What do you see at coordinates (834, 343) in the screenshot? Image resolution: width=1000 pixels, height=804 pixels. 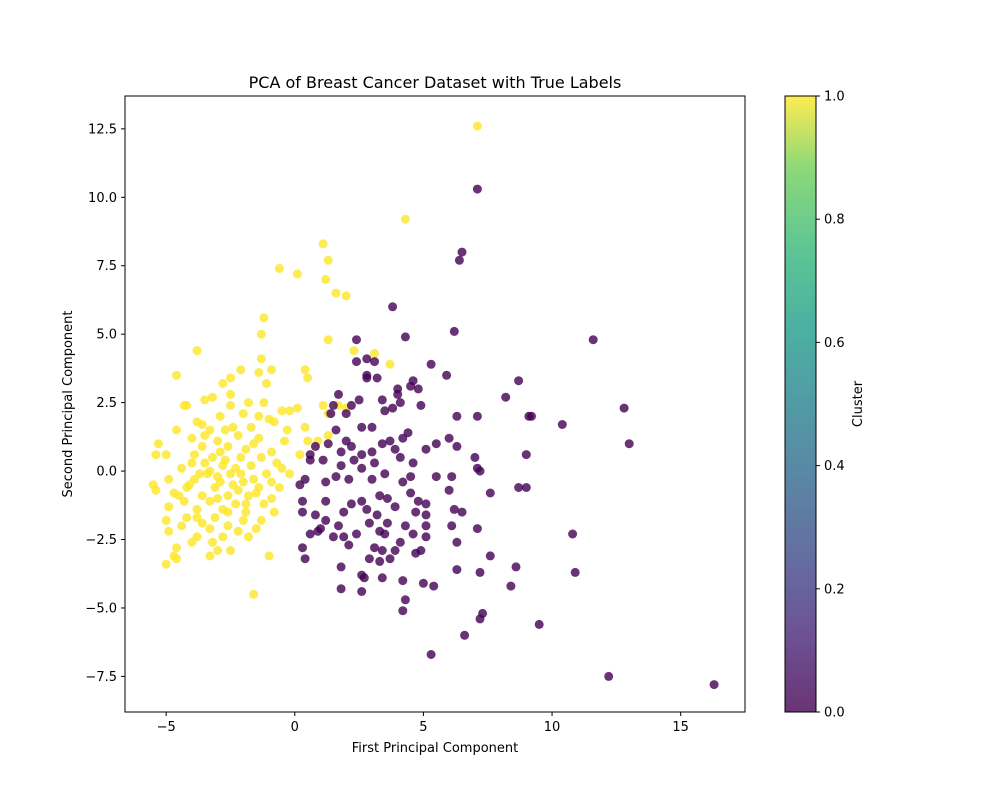 I see `colorbar-tick-label: 0.6` at bounding box center [834, 343].